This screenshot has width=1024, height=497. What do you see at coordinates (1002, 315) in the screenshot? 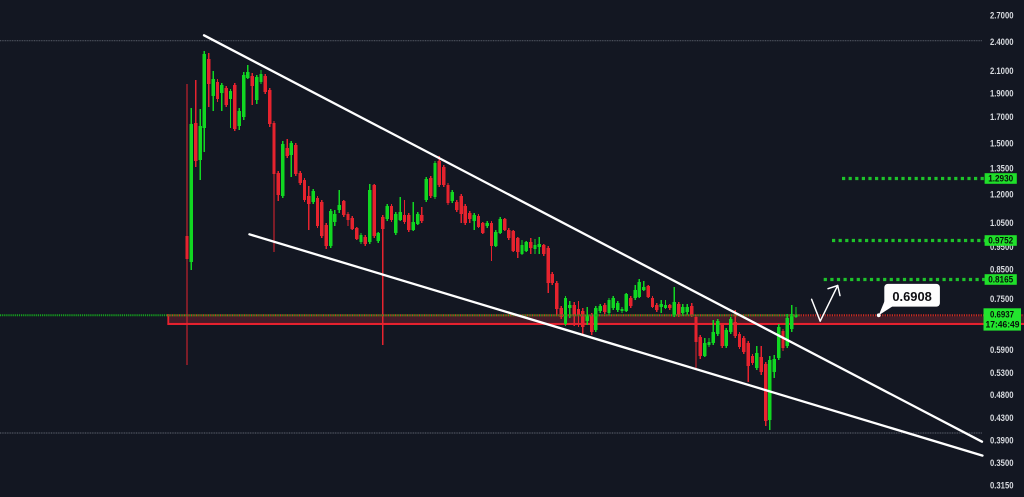
I see `svg-text: 0.6937` at bounding box center [1002, 315].